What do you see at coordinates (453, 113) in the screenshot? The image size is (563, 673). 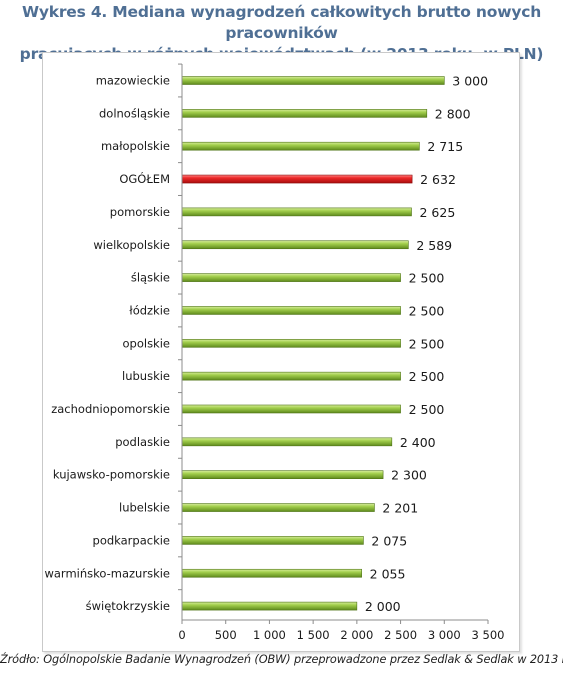 I see `value-label: 2 800` at bounding box center [453, 113].